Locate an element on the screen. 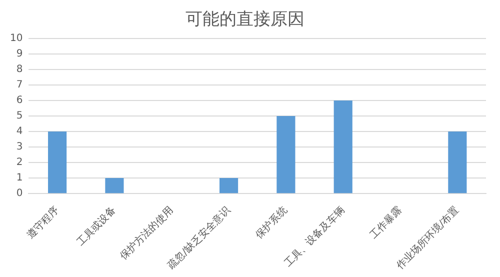 This screenshot has height=277, width=500. x-tick-label: 遵守程序 is located at coordinates (43, 223).